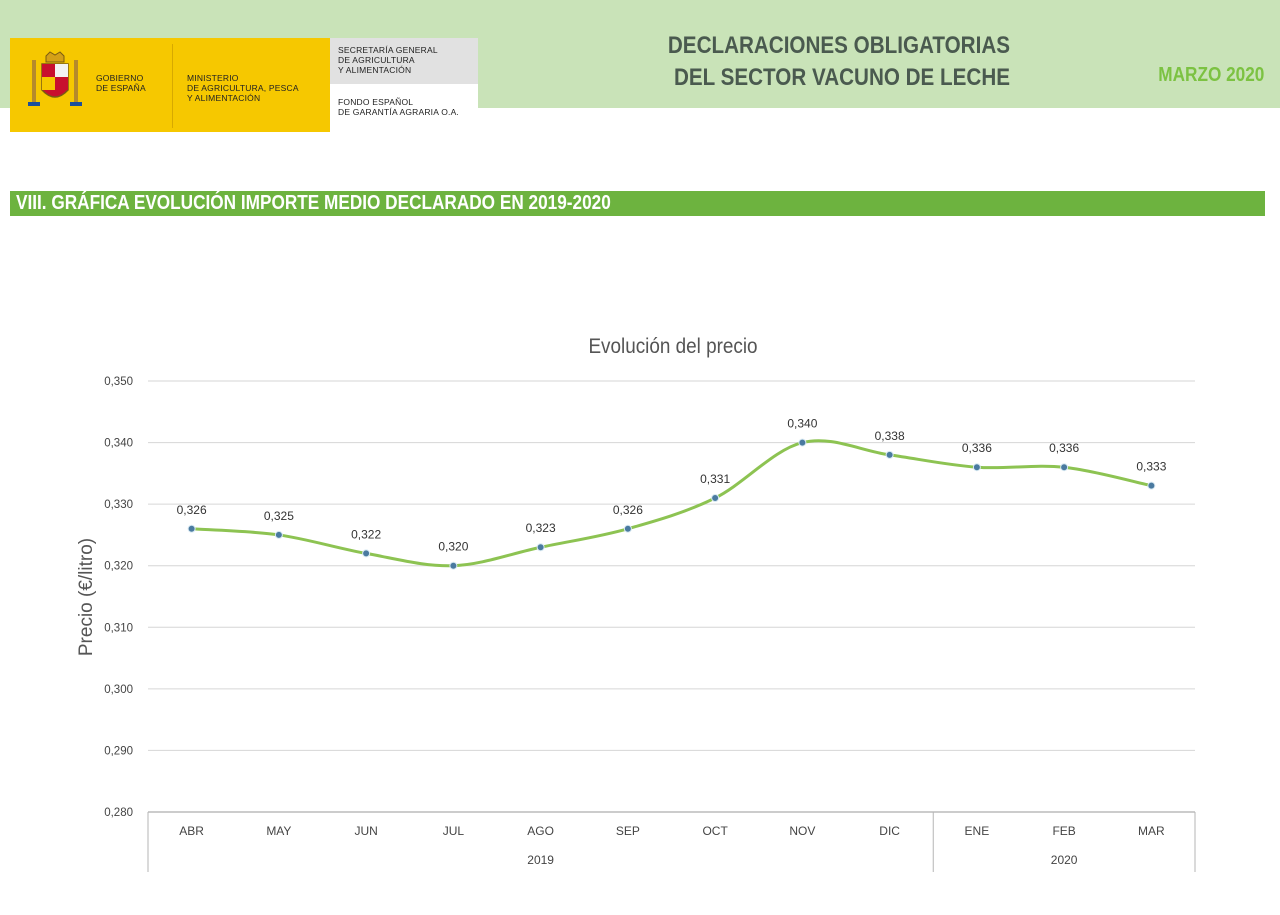 This screenshot has width=1280, height=915. I want to click on x-tick-label: OCT, so click(715, 831).